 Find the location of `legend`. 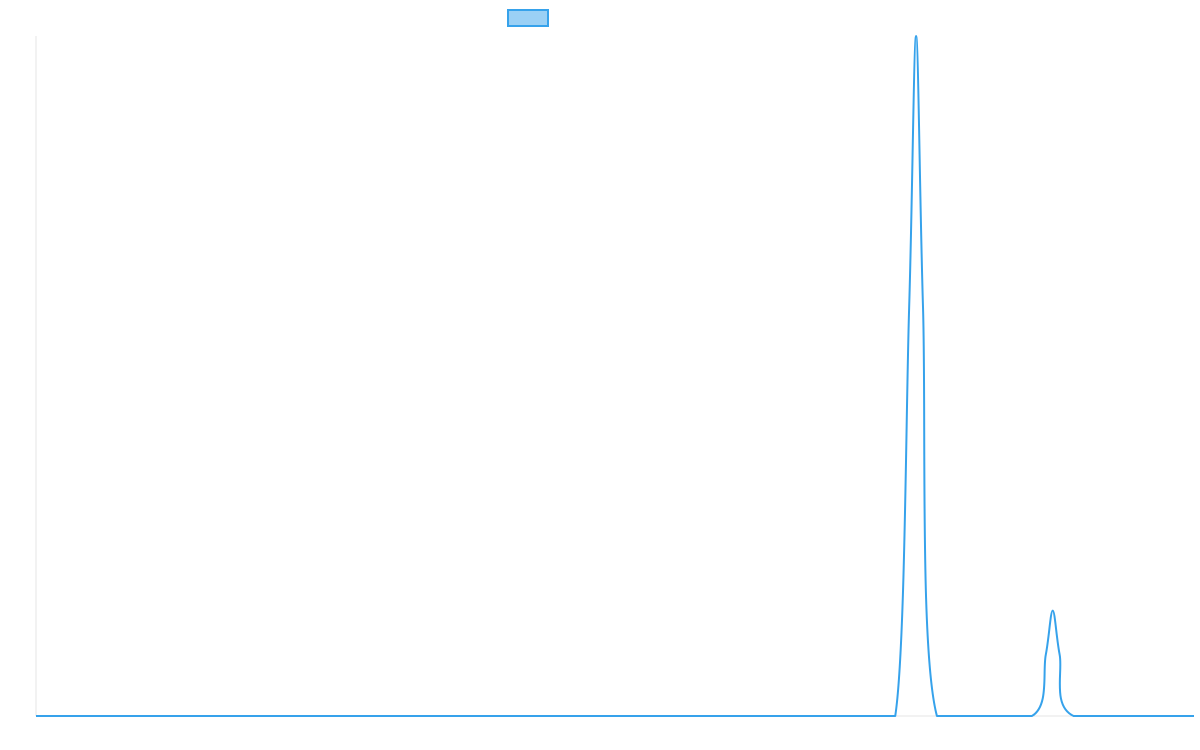

legend is located at coordinates (528, 18).